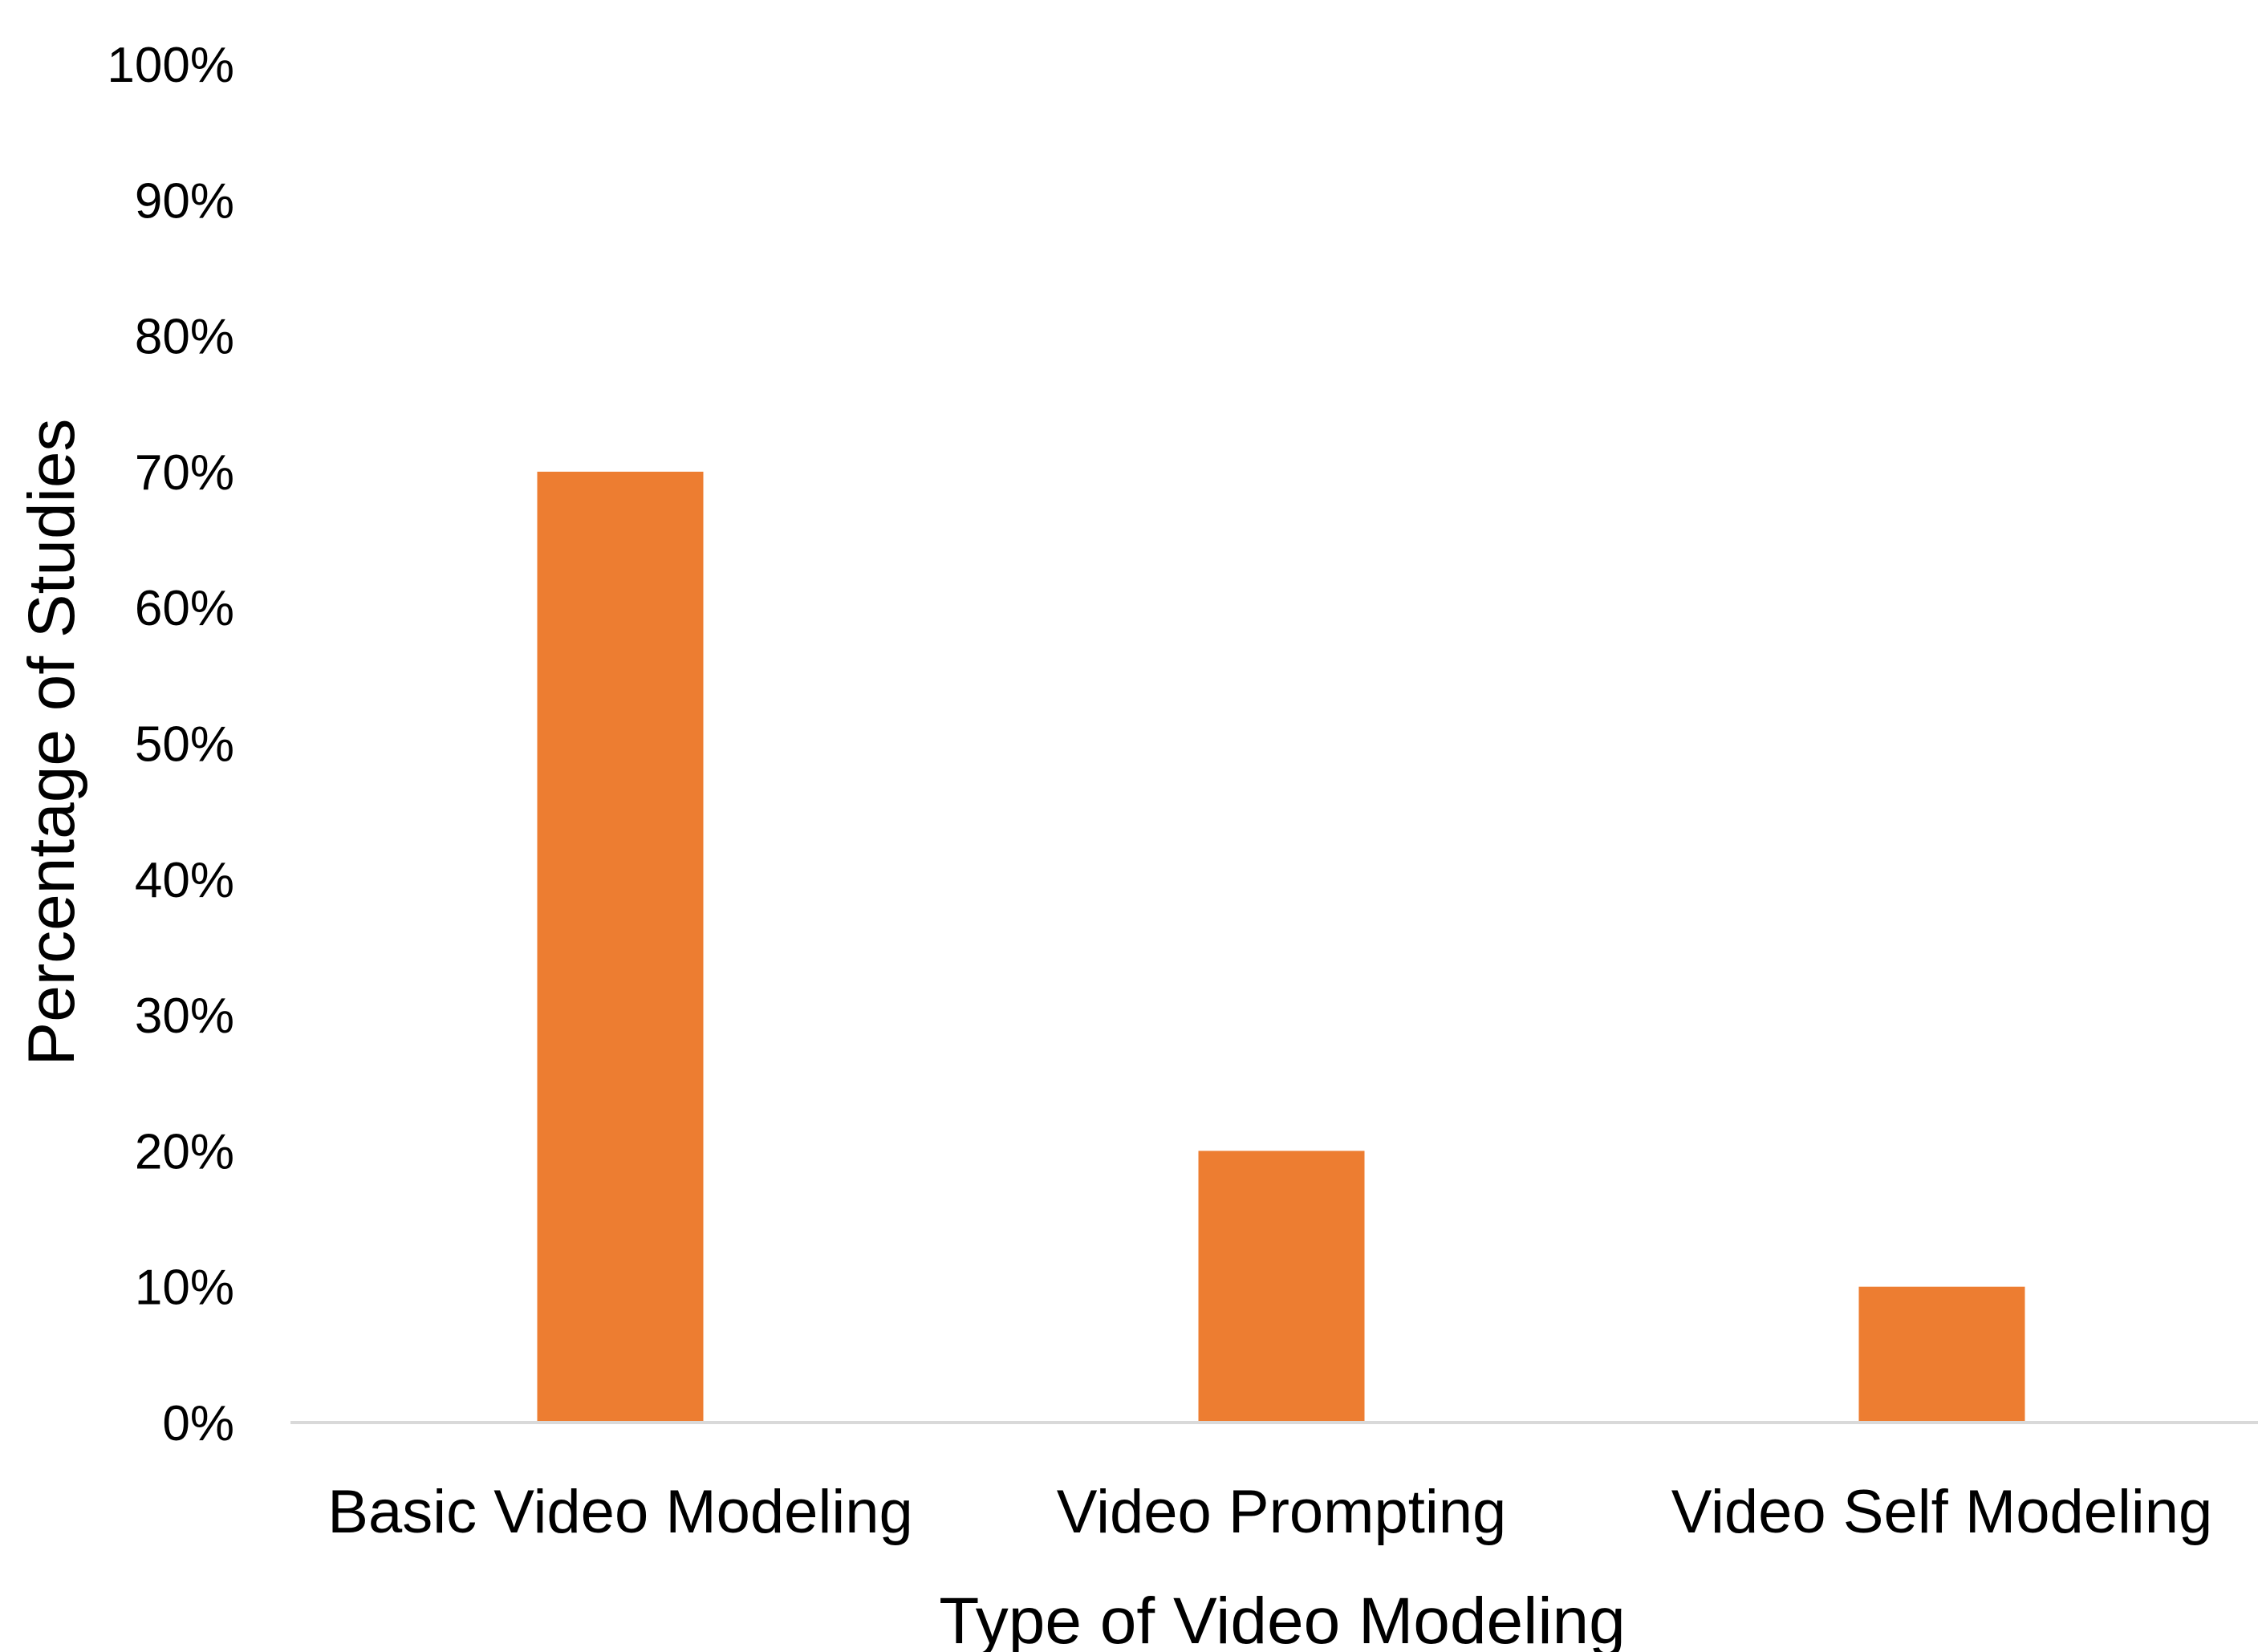 The height and width of the screenshot is (1652, 2258). I want to click on y-tick-label: 40%, so click(184, 880).